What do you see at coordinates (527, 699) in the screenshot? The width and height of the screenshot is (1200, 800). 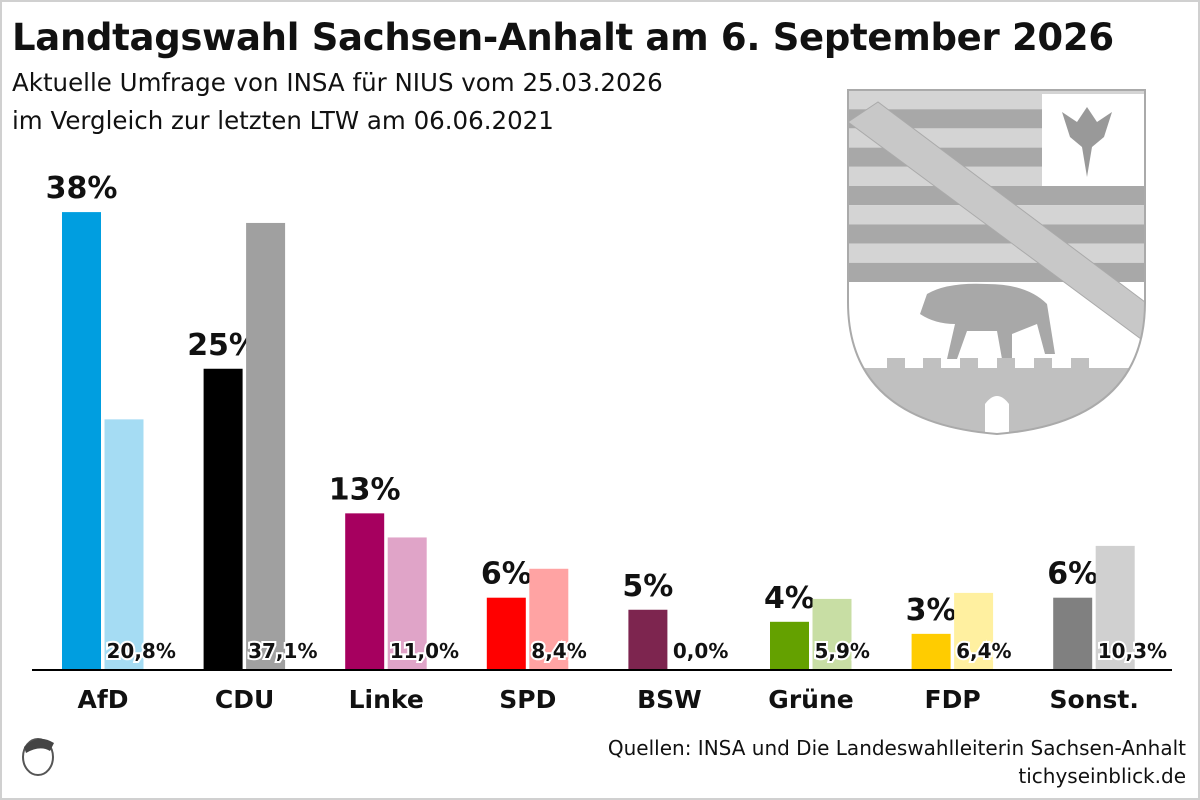 I see `category-label: SPD` at bounding box center [527, 699].